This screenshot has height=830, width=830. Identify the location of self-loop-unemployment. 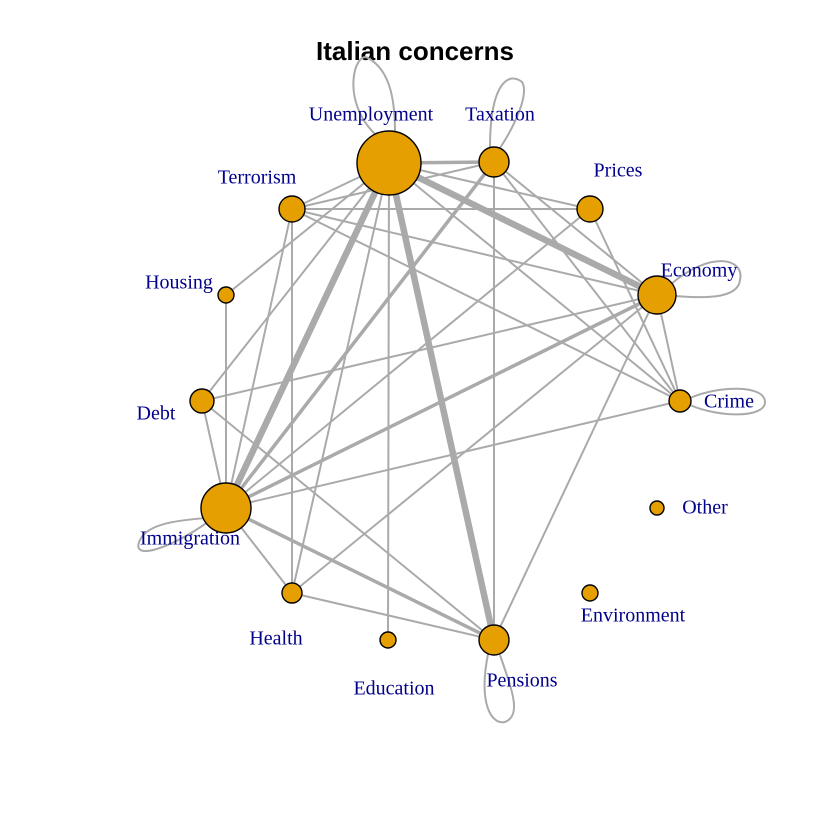
(374, 95).